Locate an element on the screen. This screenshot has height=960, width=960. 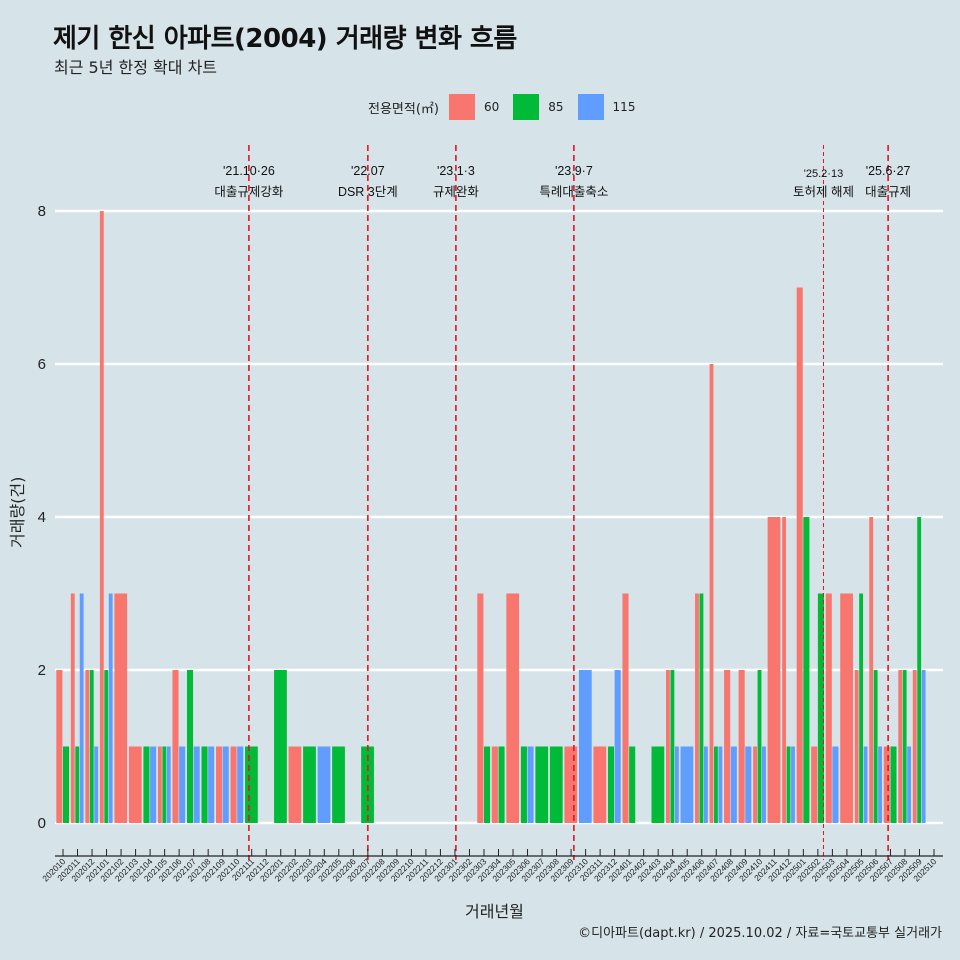
y-tick-label: 8 is located at coordinates (42, 211).